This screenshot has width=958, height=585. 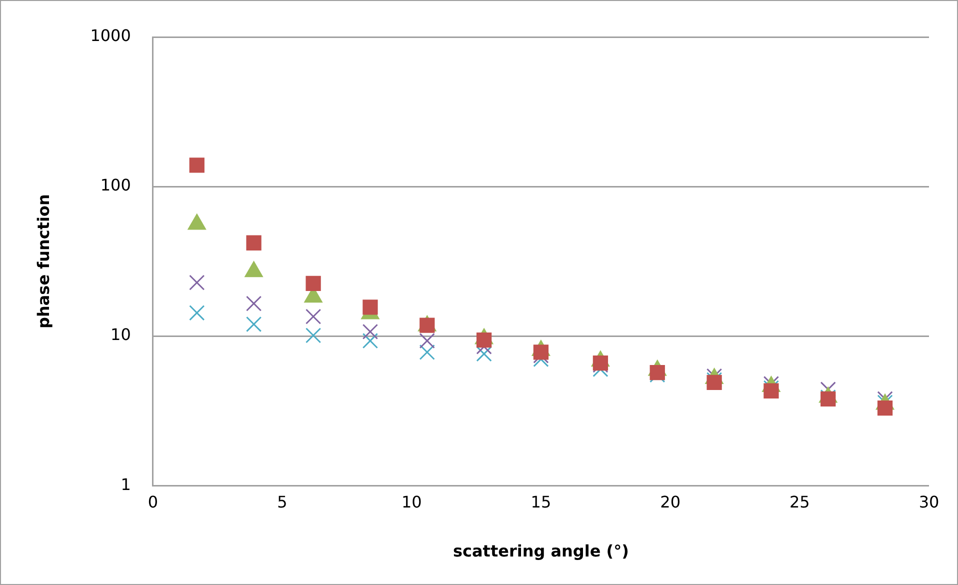 What do you see at coordinates (120, 334) in the screenshot?
I see `y-tick-label: 10` at bounding box center [120, 334].